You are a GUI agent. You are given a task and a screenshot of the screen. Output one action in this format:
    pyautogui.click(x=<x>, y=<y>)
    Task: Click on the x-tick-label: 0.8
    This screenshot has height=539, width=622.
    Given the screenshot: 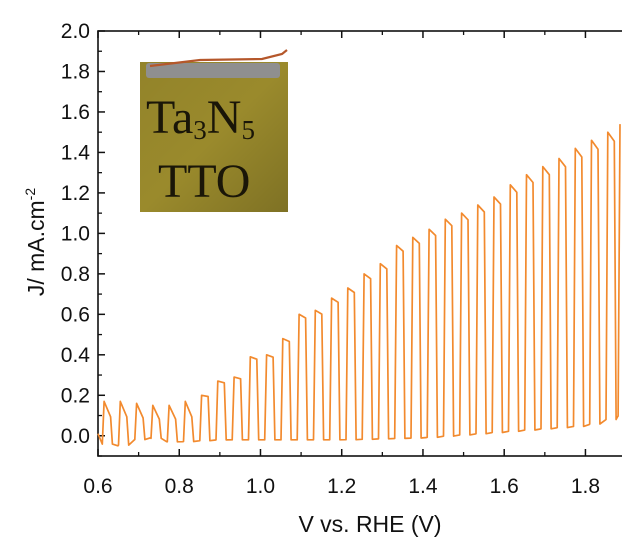 What is the action you would take?
    pyautogui.click(x=179, y=486)
    